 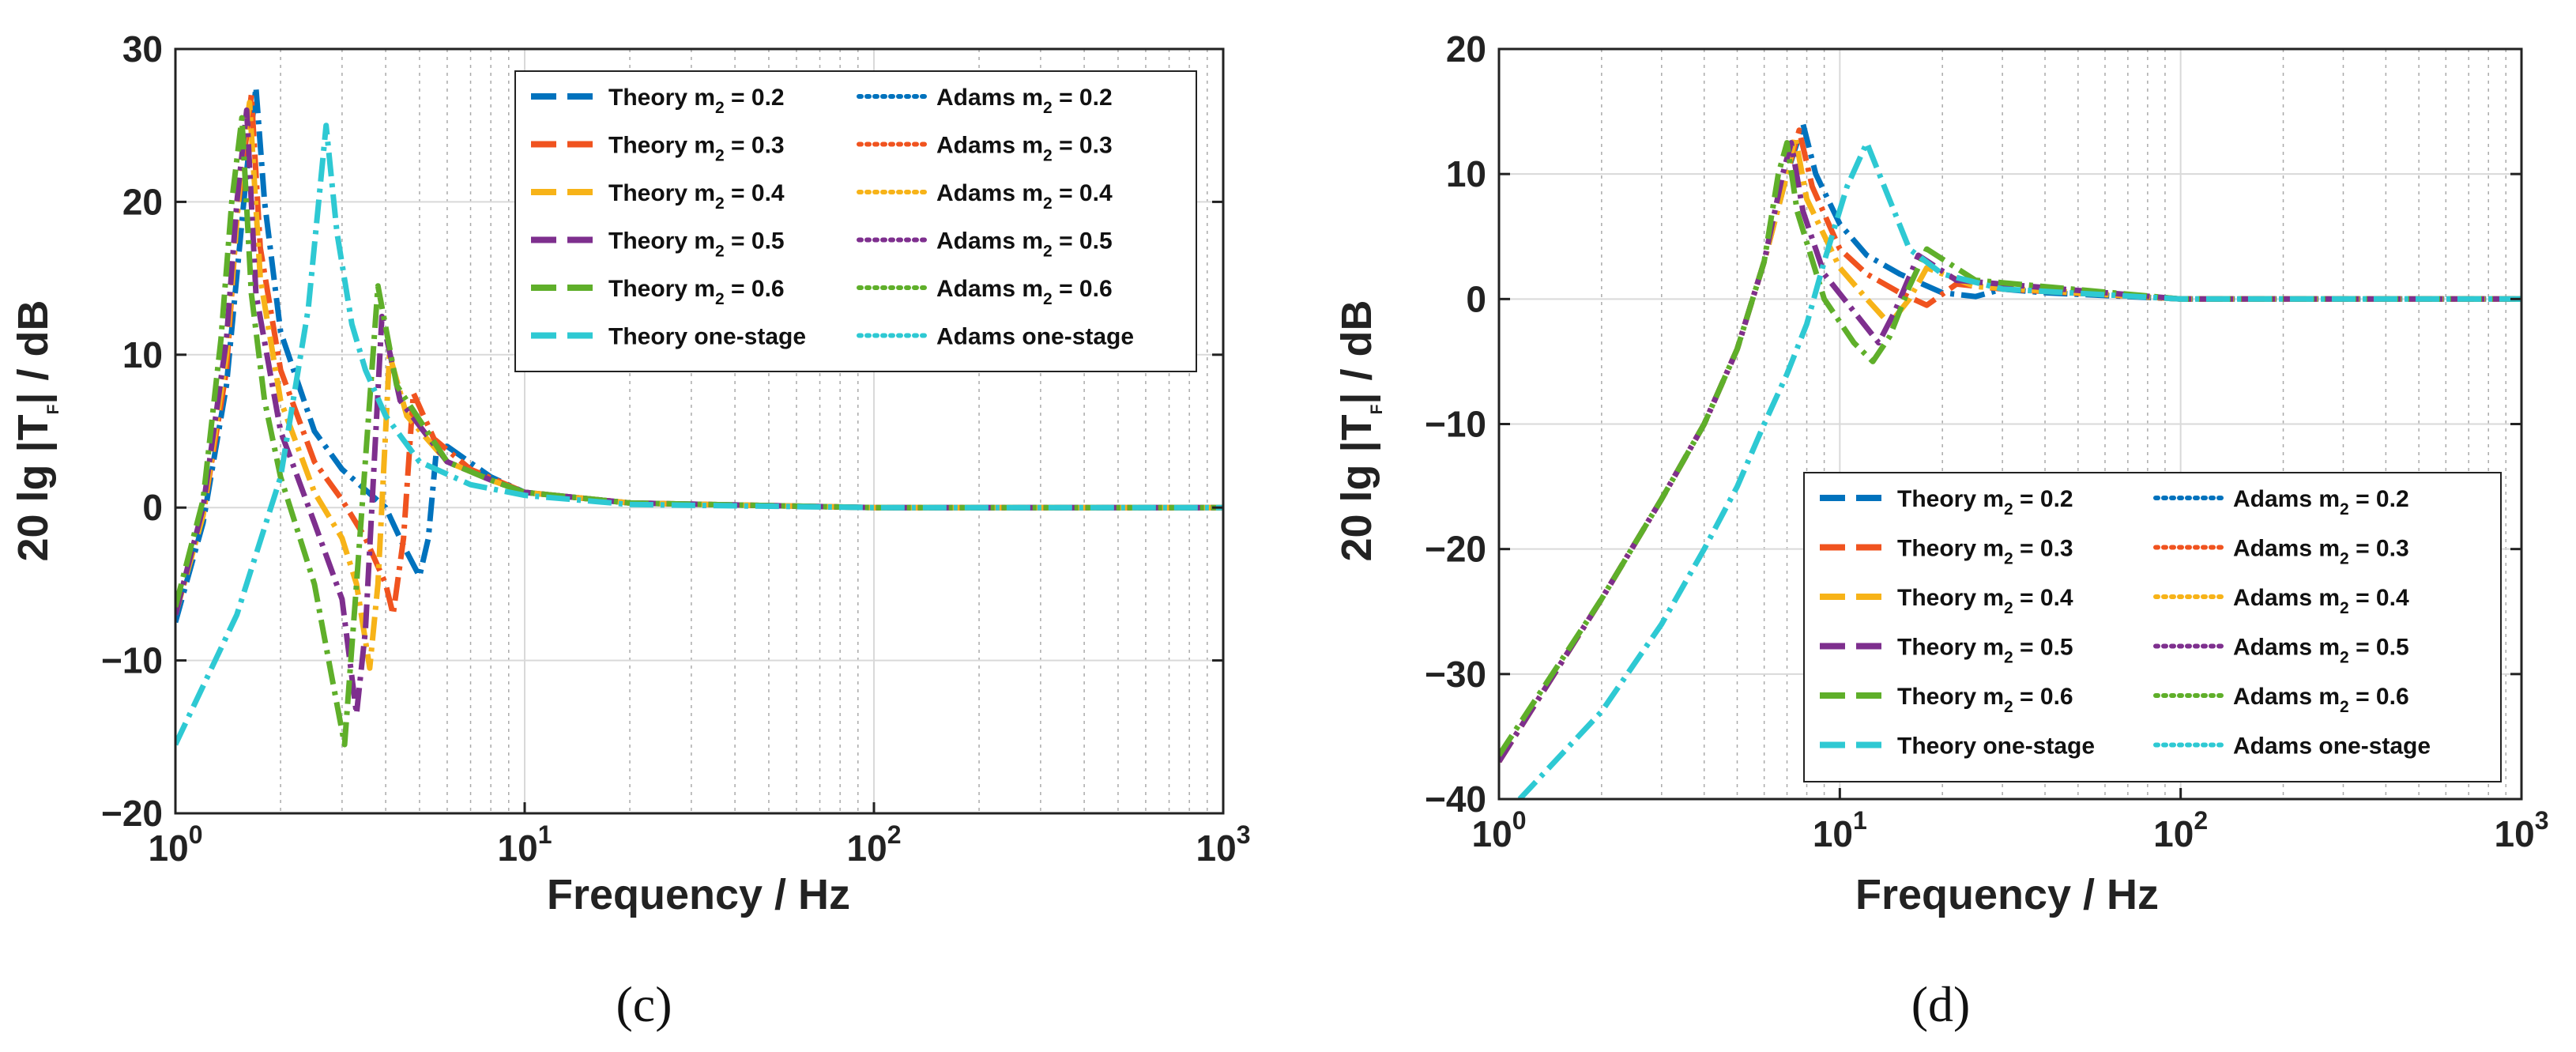 I want to click on y-tick-label: −40, so click(x=1455, y=799).